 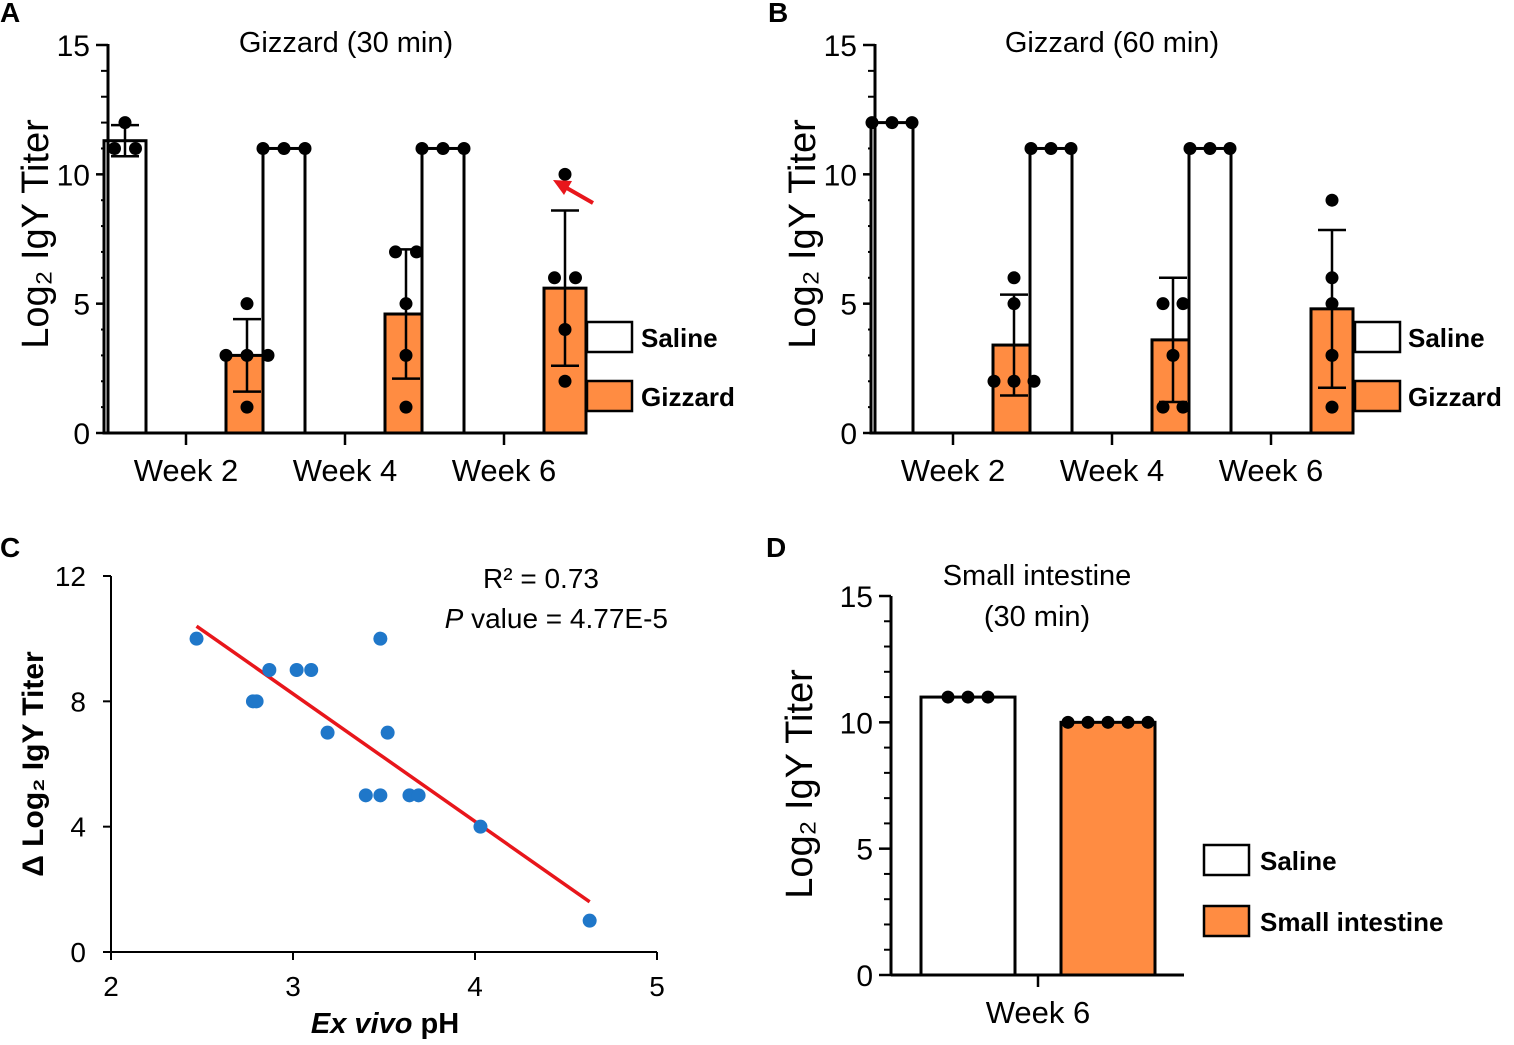 What do you see at coordinates (81, 434) in the screenshot?
I see `y-tick-label: 0` at bounding box center [81, 434].